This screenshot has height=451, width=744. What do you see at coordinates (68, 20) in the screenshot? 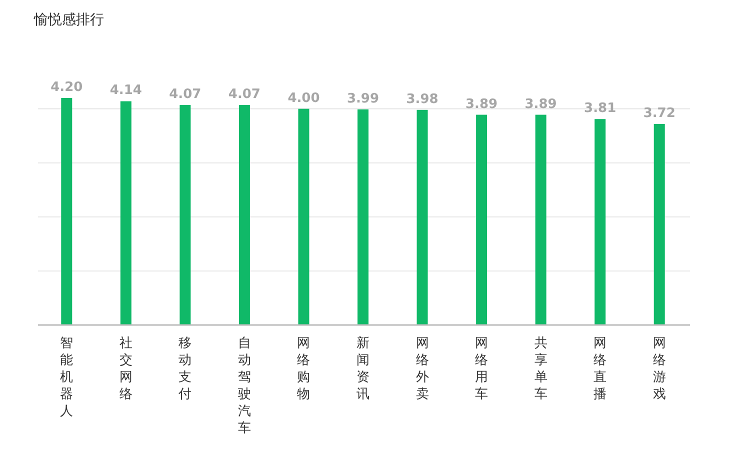
I see `chart-title: 愉悦感排行` at bounding box center [68, 20].